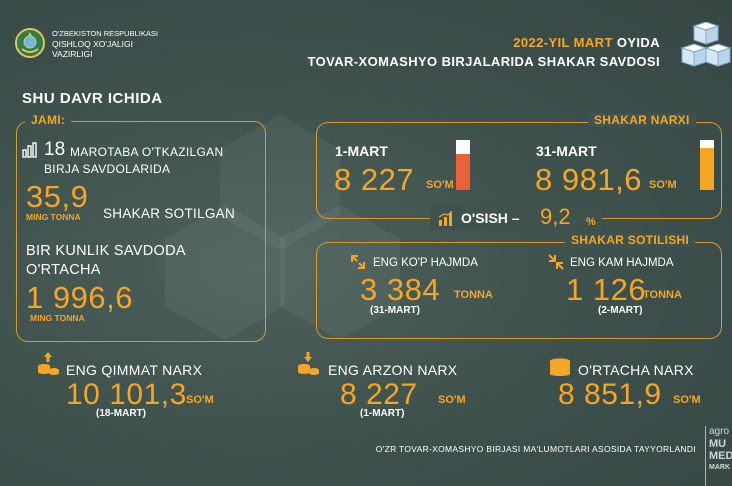 The height and width of the screenshot is (486, 732). What do you see at coordinates (606, 289) in the screenshot?
I see `sales-min-value: 1 126` at bounding box center [606, 289].